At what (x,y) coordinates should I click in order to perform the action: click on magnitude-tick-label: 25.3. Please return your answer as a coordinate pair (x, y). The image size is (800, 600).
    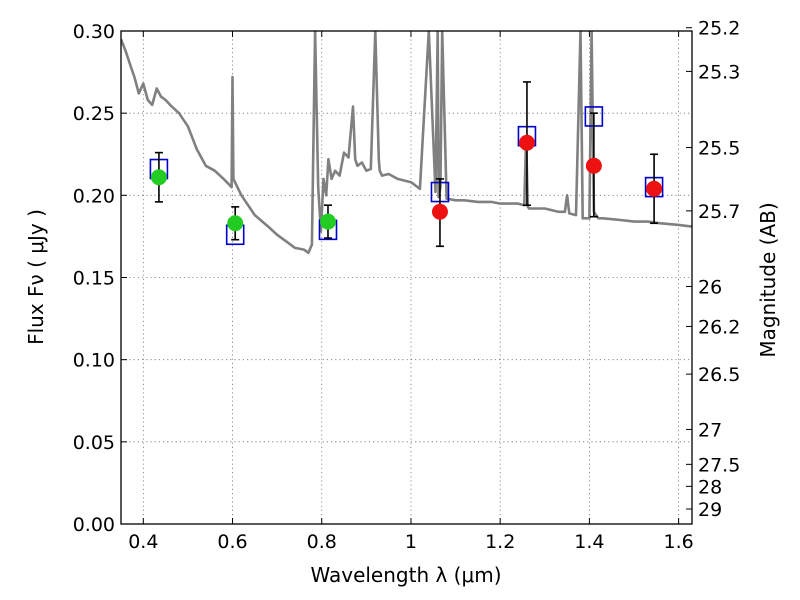
    Looking at the image, I should click on (719, 72).